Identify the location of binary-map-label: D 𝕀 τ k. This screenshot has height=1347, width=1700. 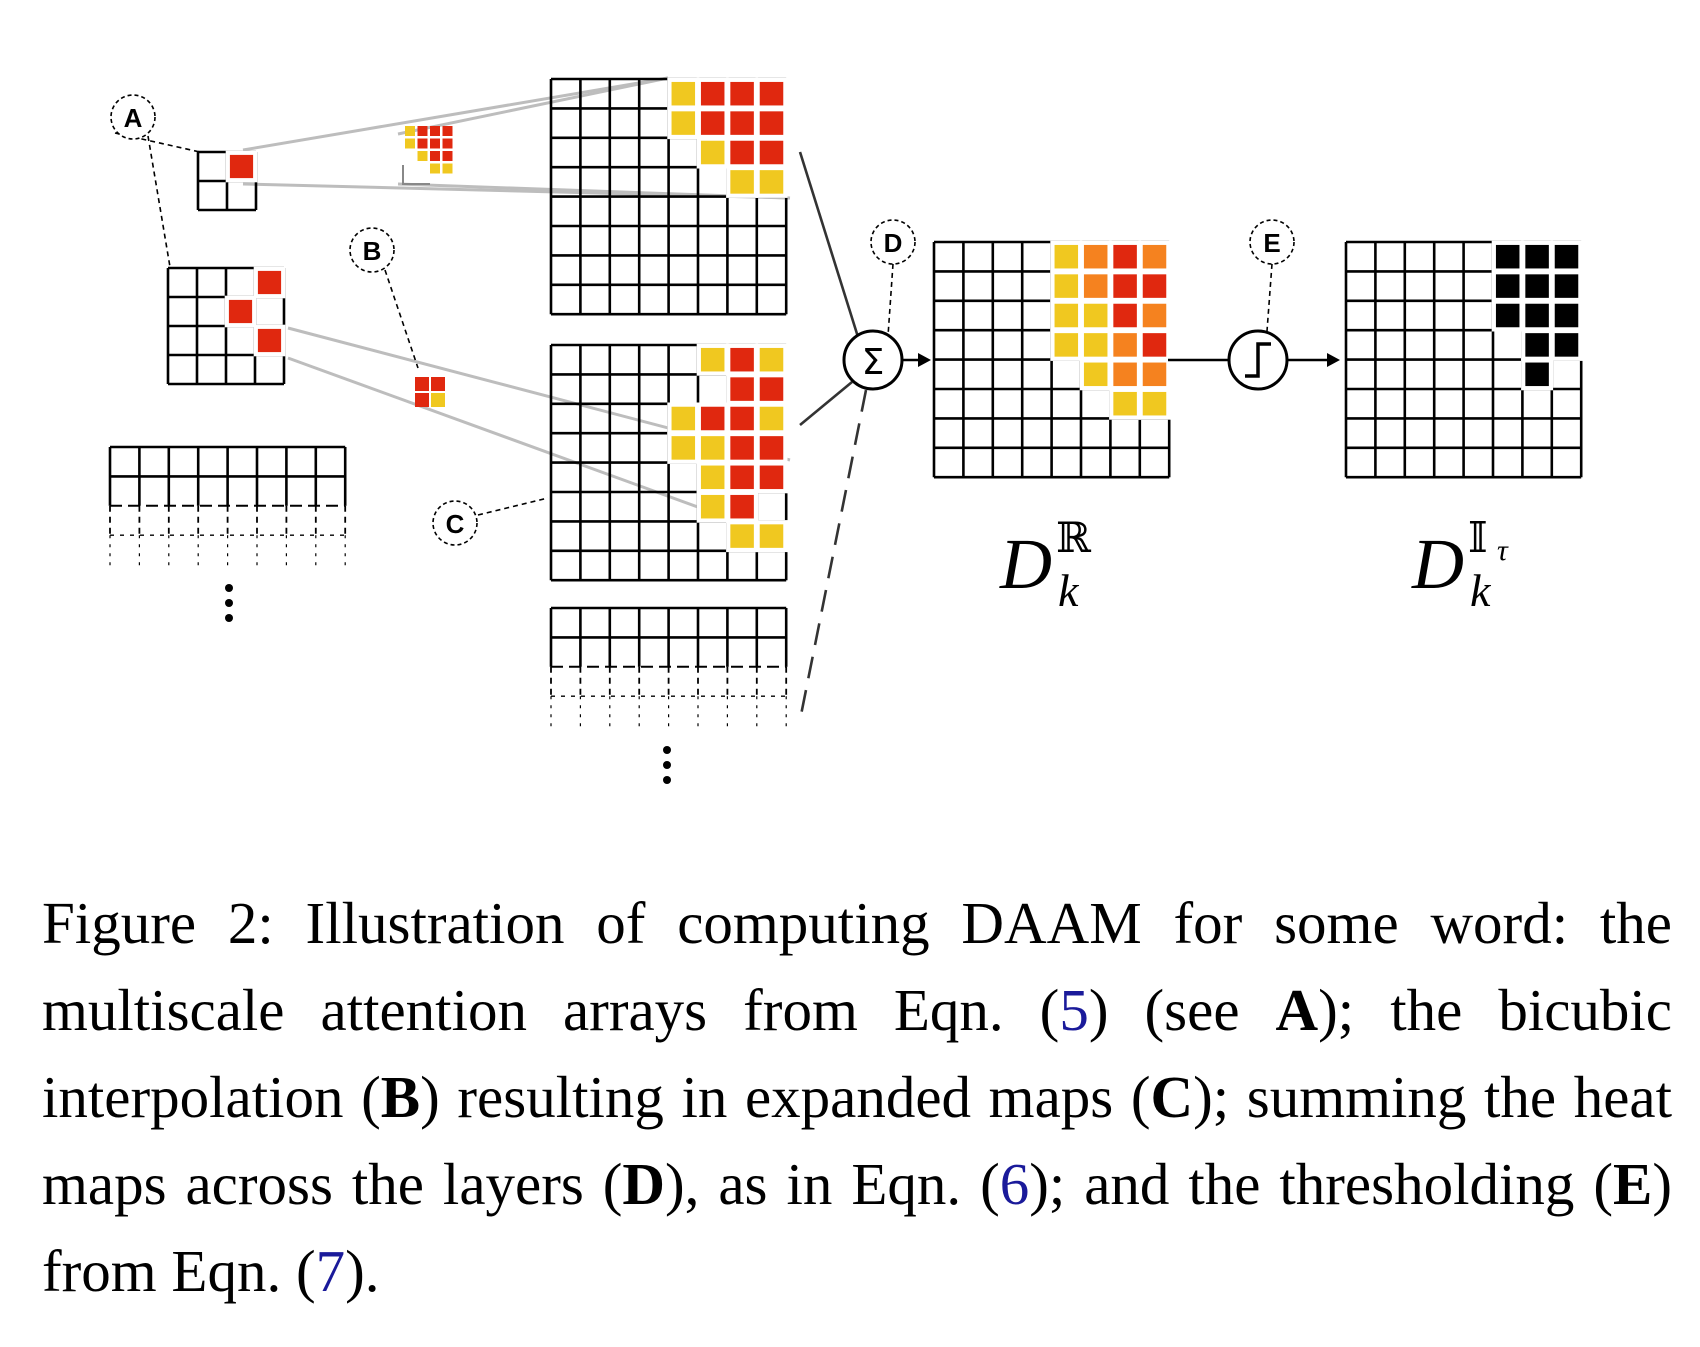
(1460, 564).